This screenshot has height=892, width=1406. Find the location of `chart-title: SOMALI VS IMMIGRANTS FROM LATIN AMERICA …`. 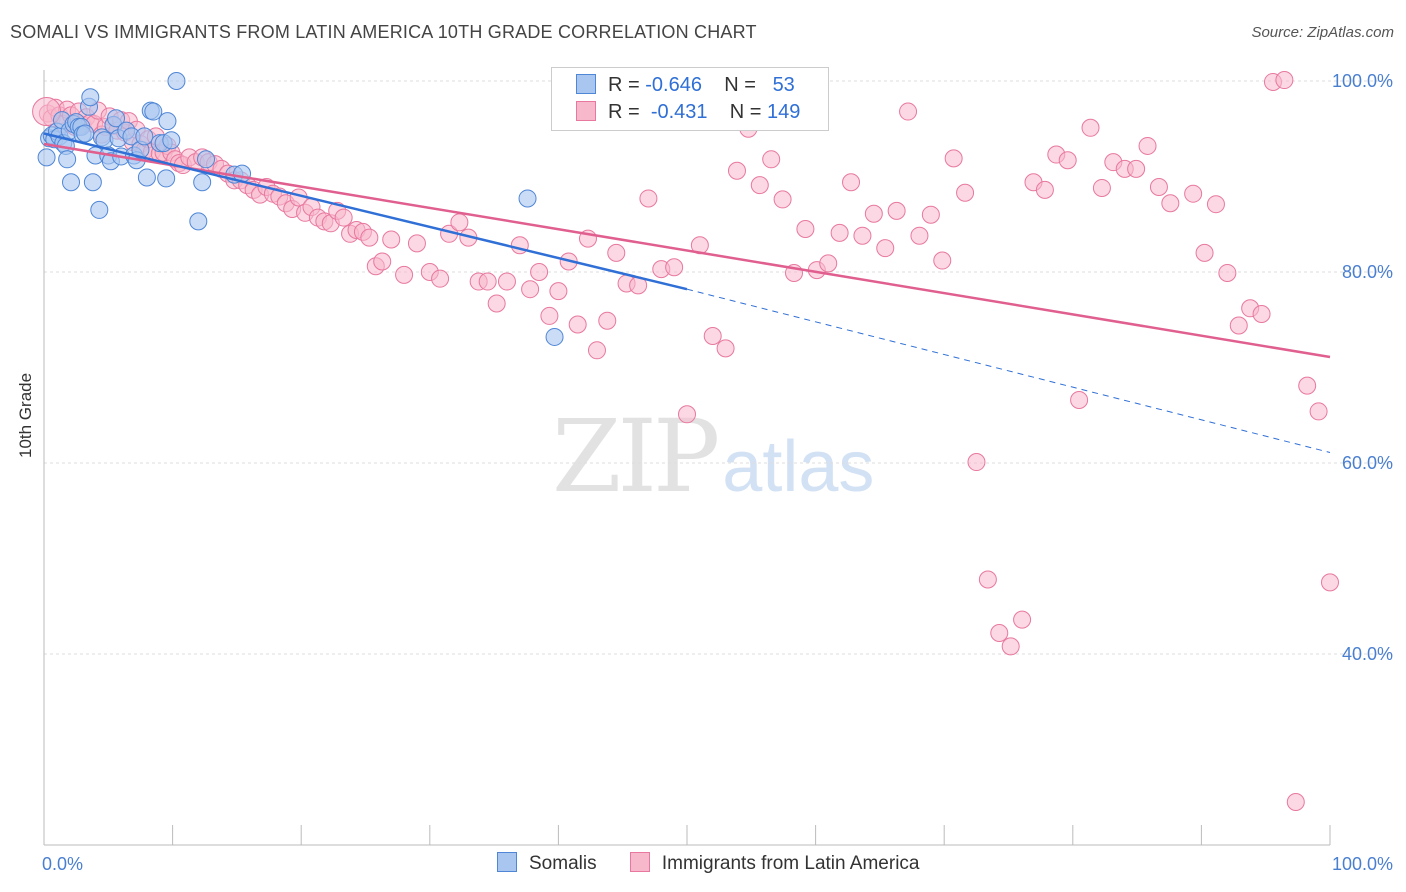

chart-title: SOMALI VS IMMIGRANTS FROM LATIN AMERICA … is located at coordinates (383, 32).